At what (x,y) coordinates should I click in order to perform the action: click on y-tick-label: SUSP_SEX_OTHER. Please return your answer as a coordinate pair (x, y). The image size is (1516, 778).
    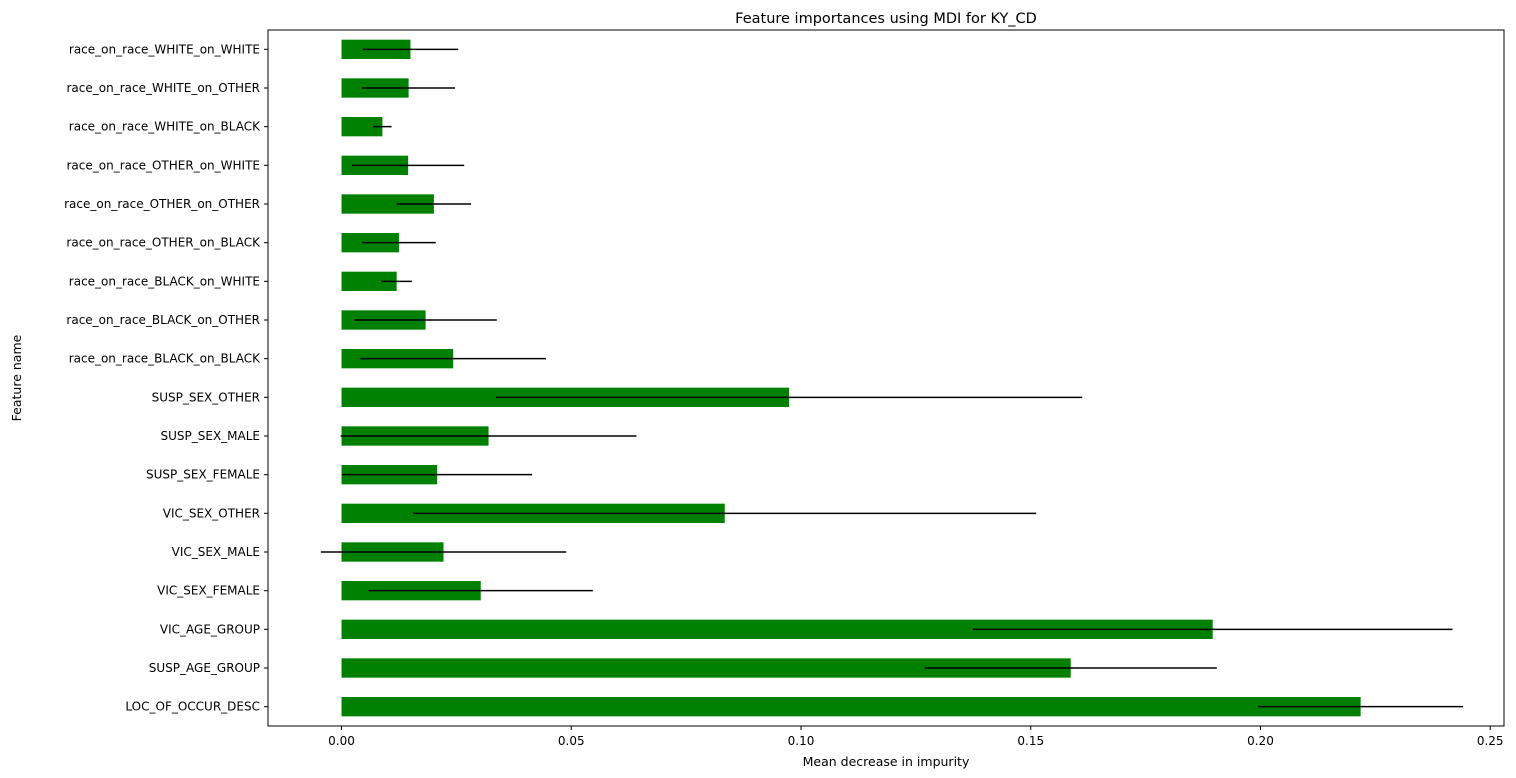
    Looking at the image, I should click on (206, 397).